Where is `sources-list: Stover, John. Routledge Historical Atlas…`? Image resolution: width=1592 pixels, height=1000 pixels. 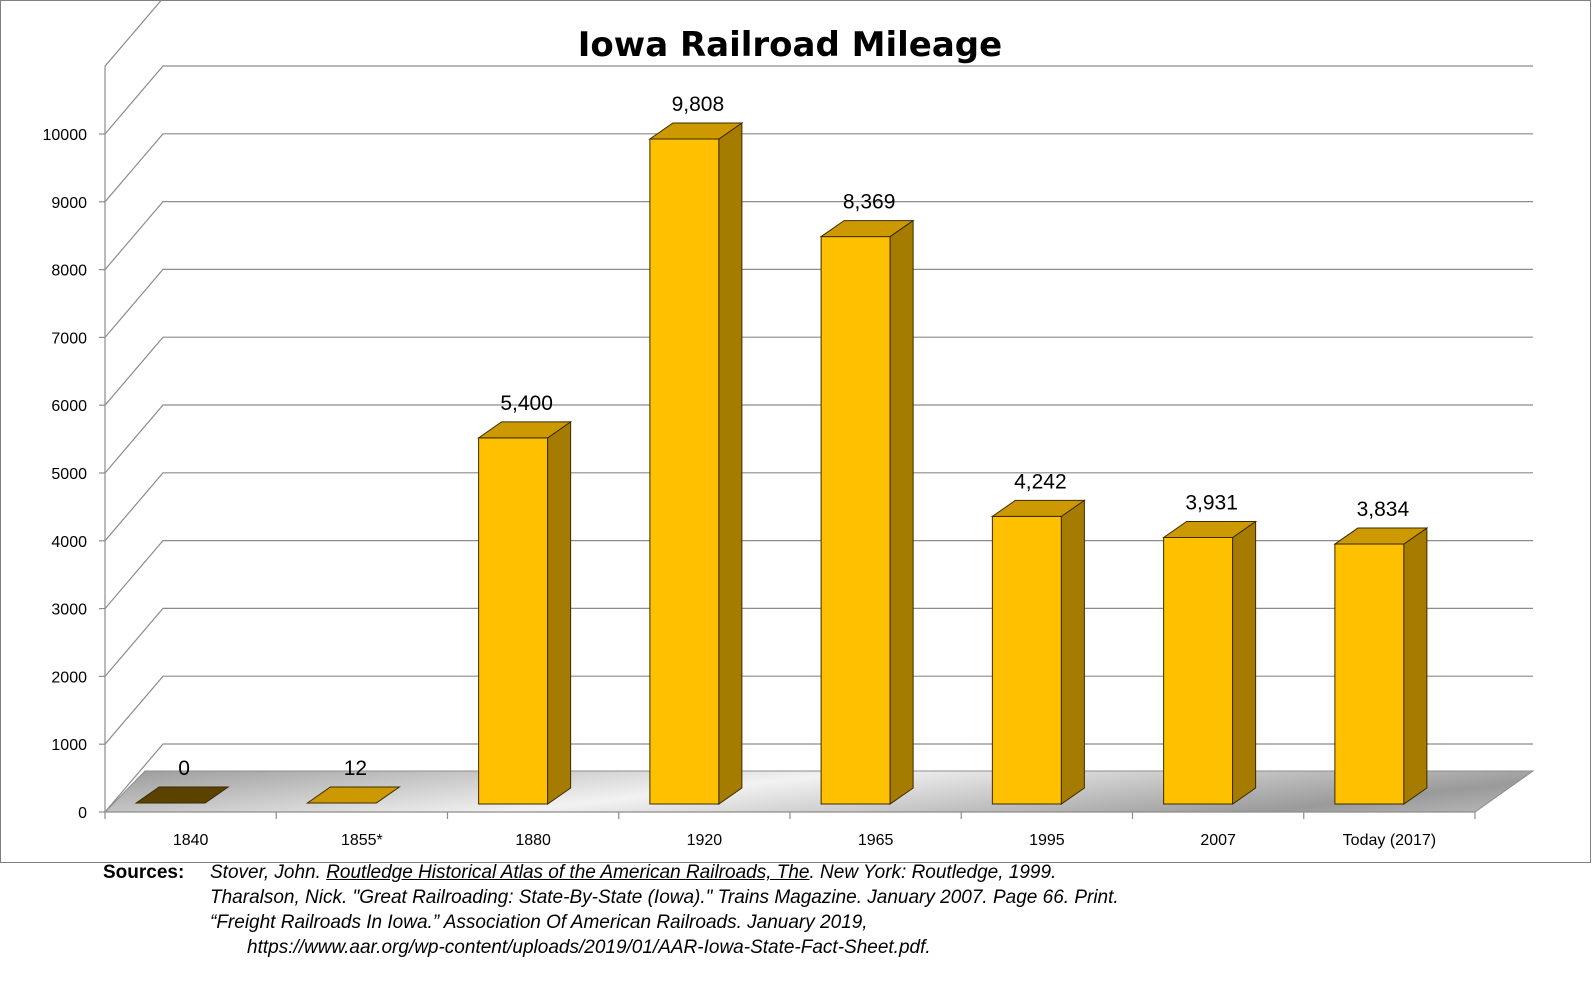 sources-list: Stover, John. Routledge Historical Atlas… is located at coordinates (760, 910).